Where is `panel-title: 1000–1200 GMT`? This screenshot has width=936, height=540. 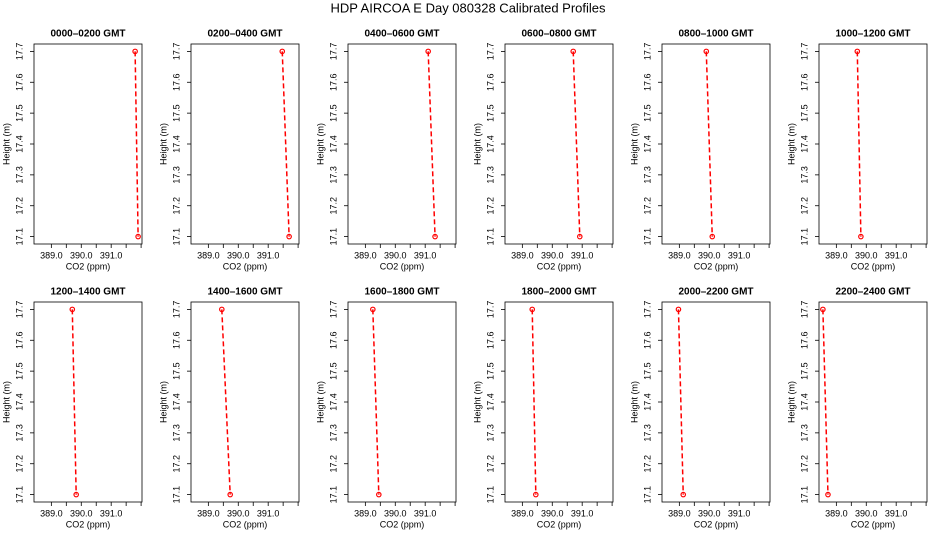
panel-title: 1000–1200 GMT is located at coordinates (872, 34).